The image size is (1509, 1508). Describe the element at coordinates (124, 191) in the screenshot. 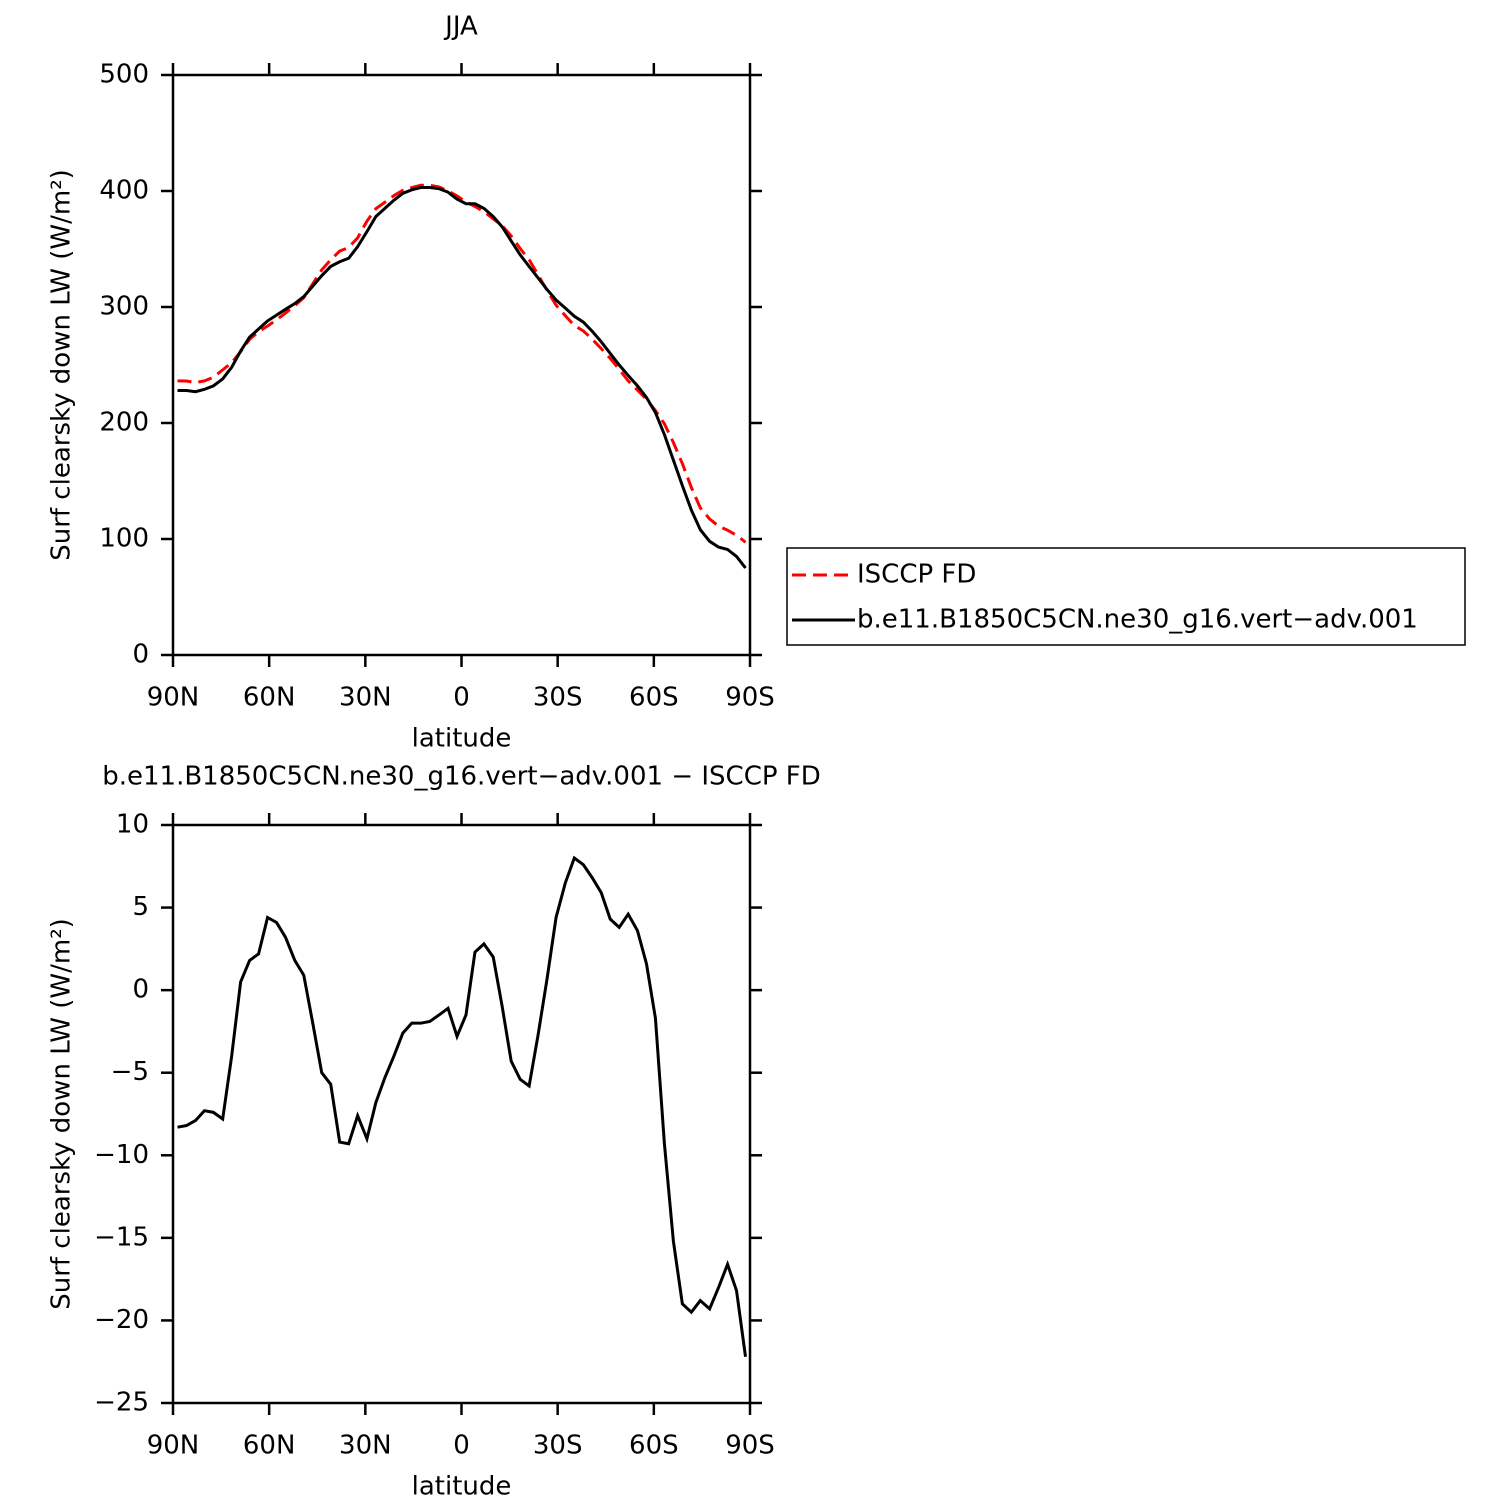

I see `y-tick-label: 400` at that location.